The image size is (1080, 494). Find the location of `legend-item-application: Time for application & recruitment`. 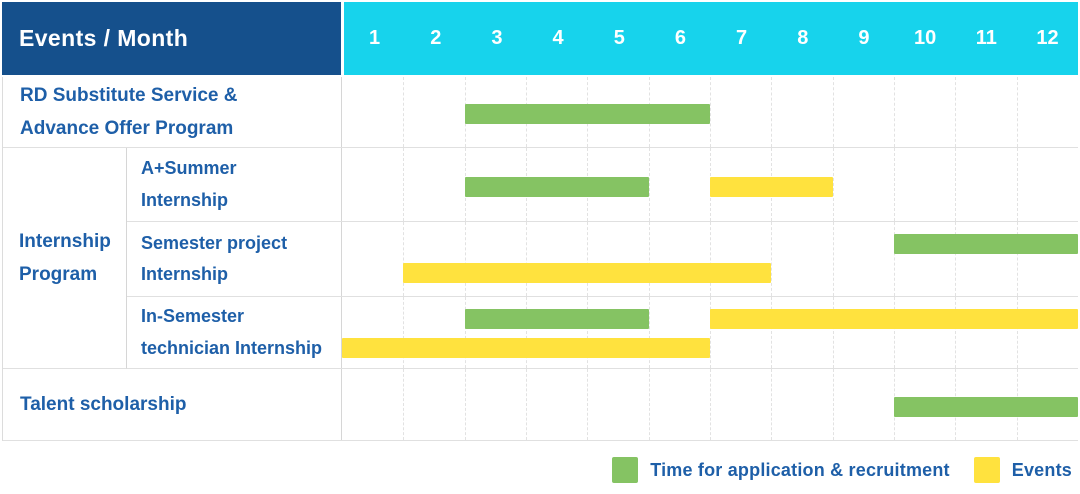

legend-item-application: Time for application & recruitment is located at coordinates (781, 470).